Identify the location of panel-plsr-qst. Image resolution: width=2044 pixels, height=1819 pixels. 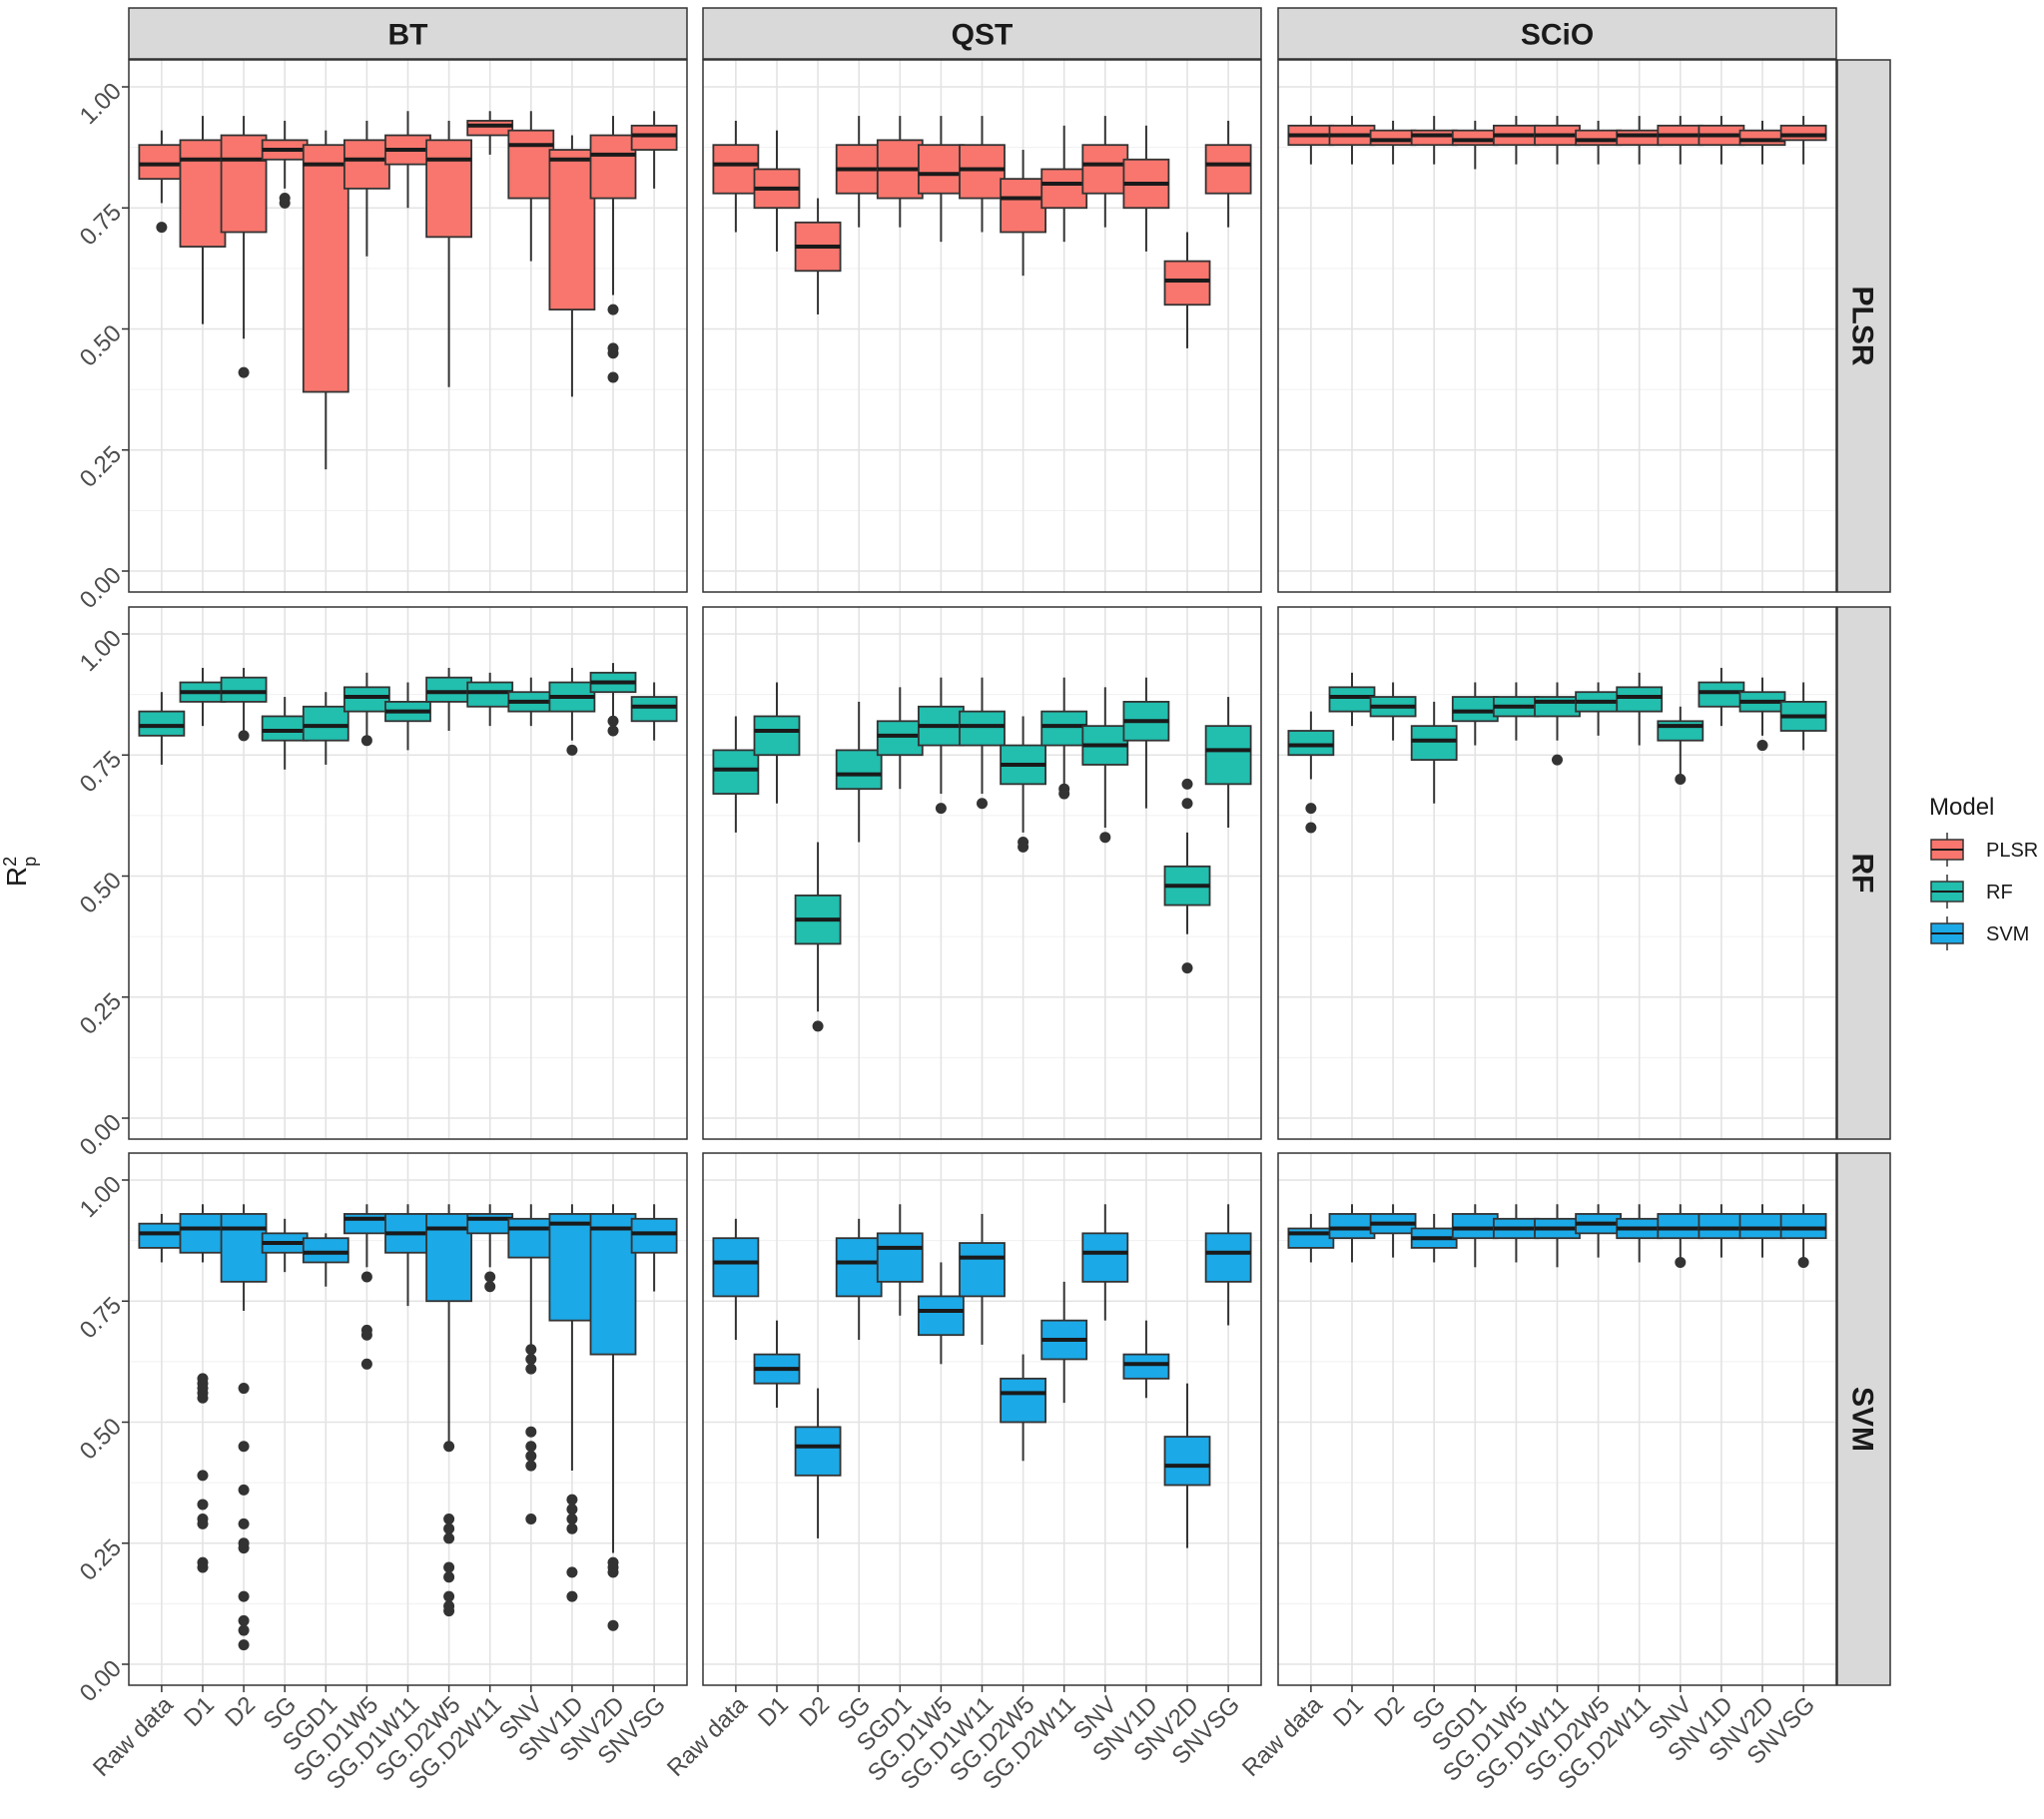
(982, 326).